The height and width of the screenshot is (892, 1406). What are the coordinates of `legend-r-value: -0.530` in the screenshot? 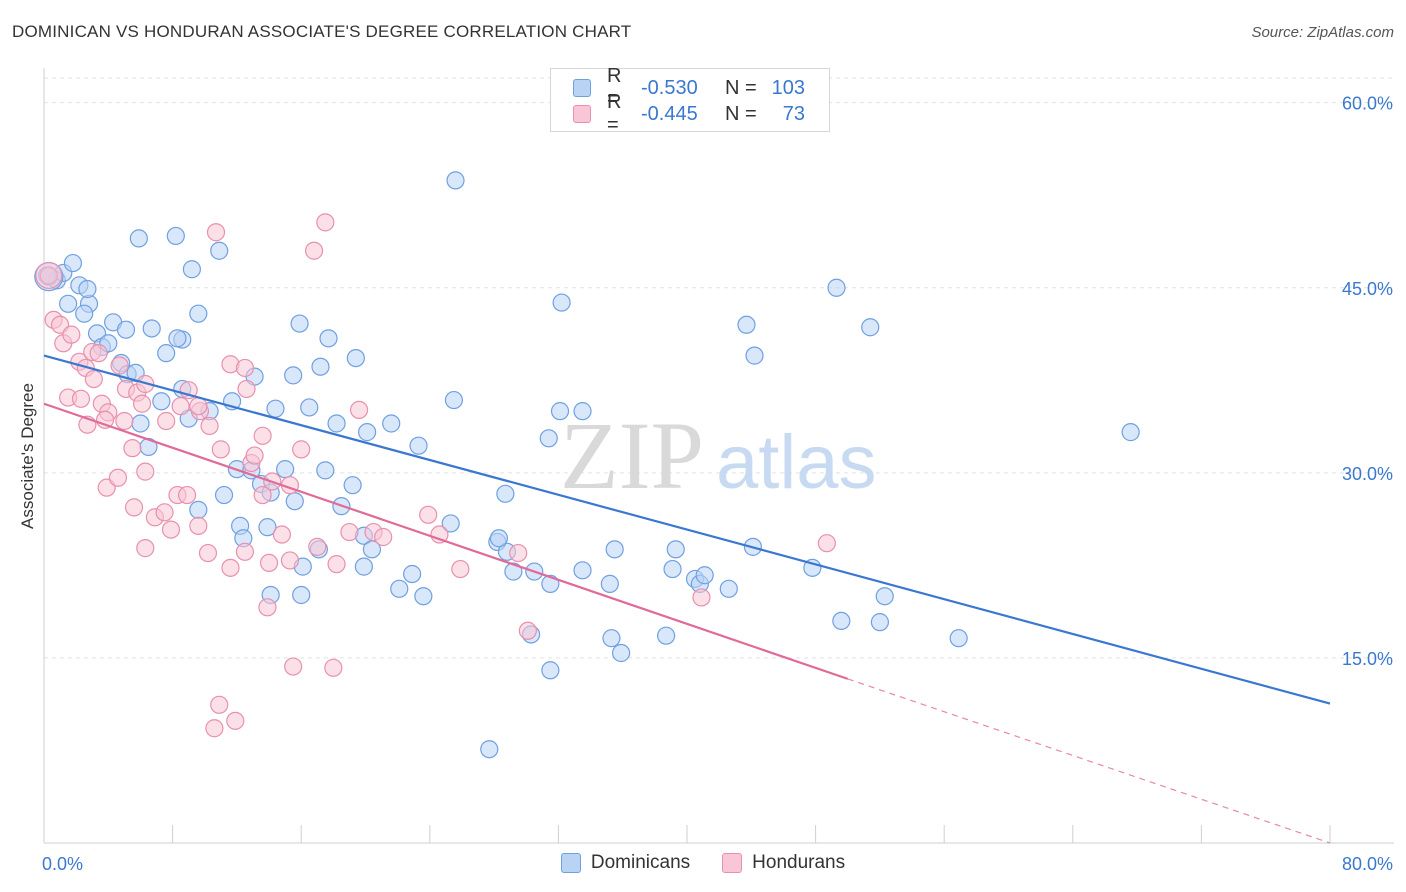 It's located at (669, 87).